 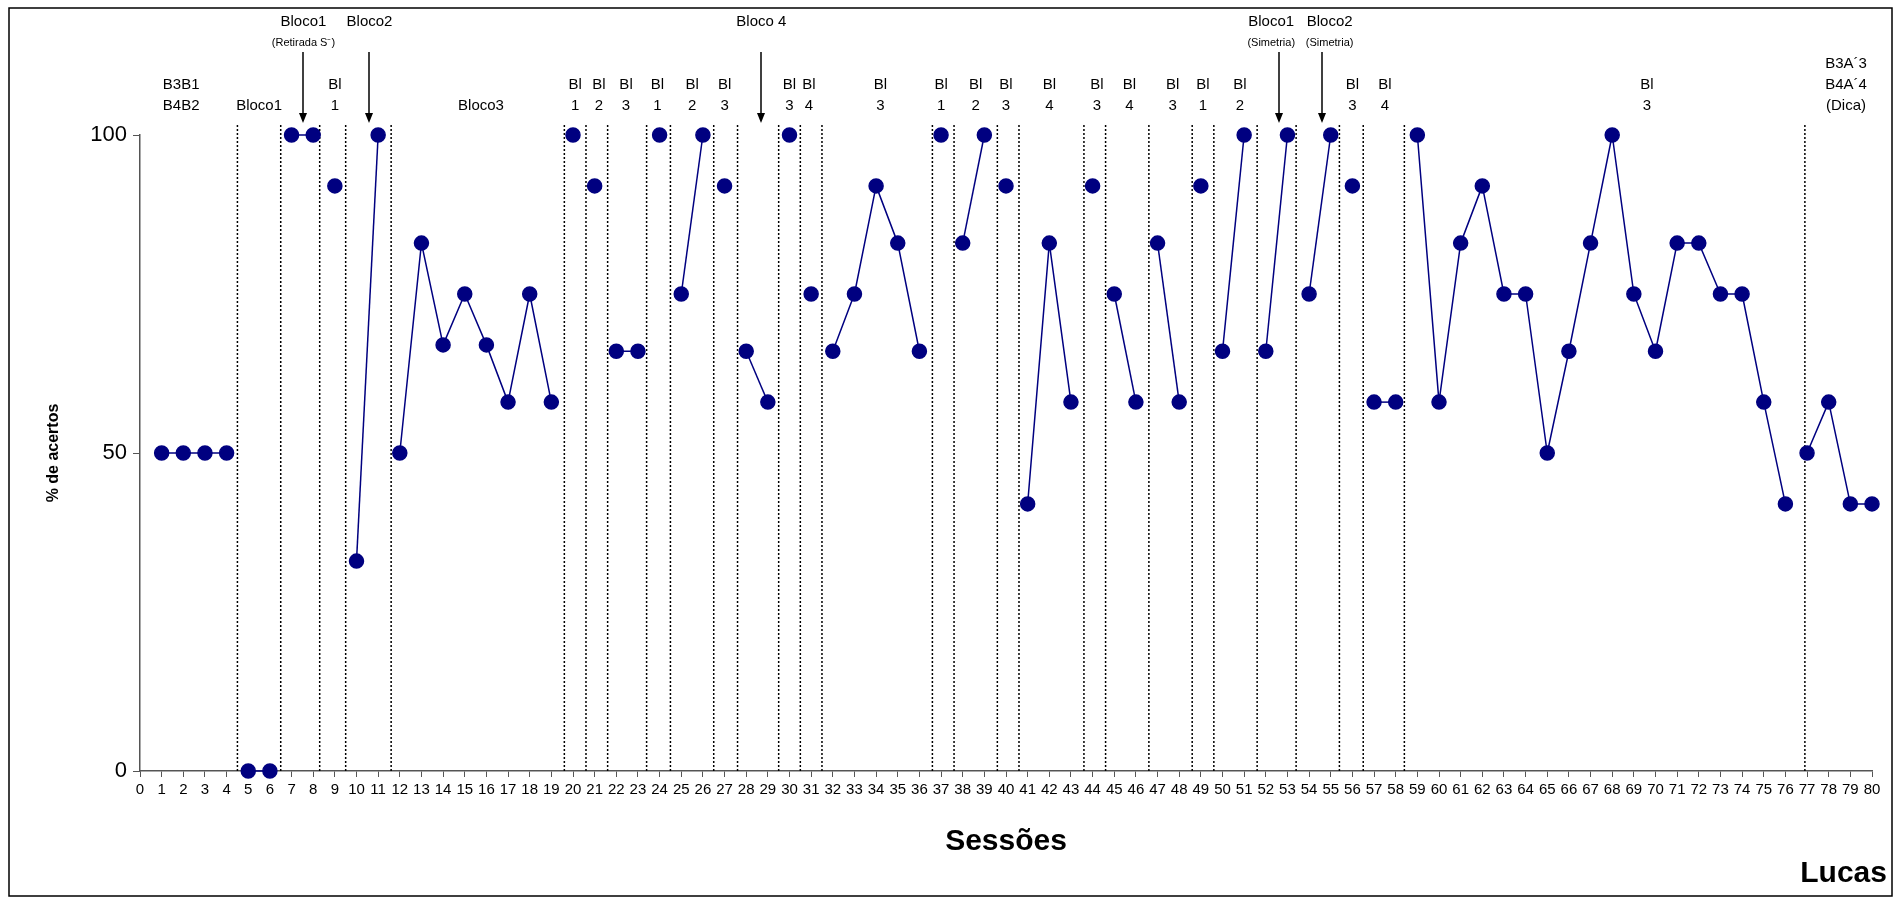 What do you see at coordinates (1071, 789) in the screenshot?
I see `x-tick-label: 43` at bounding box center [1071, 789].